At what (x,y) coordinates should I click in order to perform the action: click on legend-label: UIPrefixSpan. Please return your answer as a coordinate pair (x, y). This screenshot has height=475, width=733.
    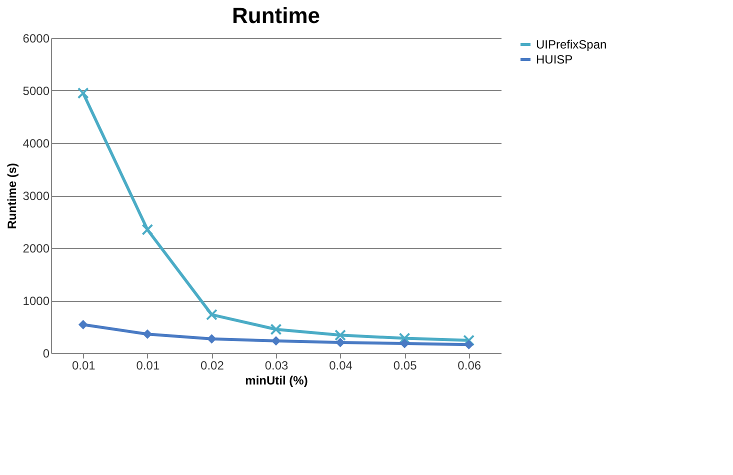
    Looking at the image, I should click on (571, 45).